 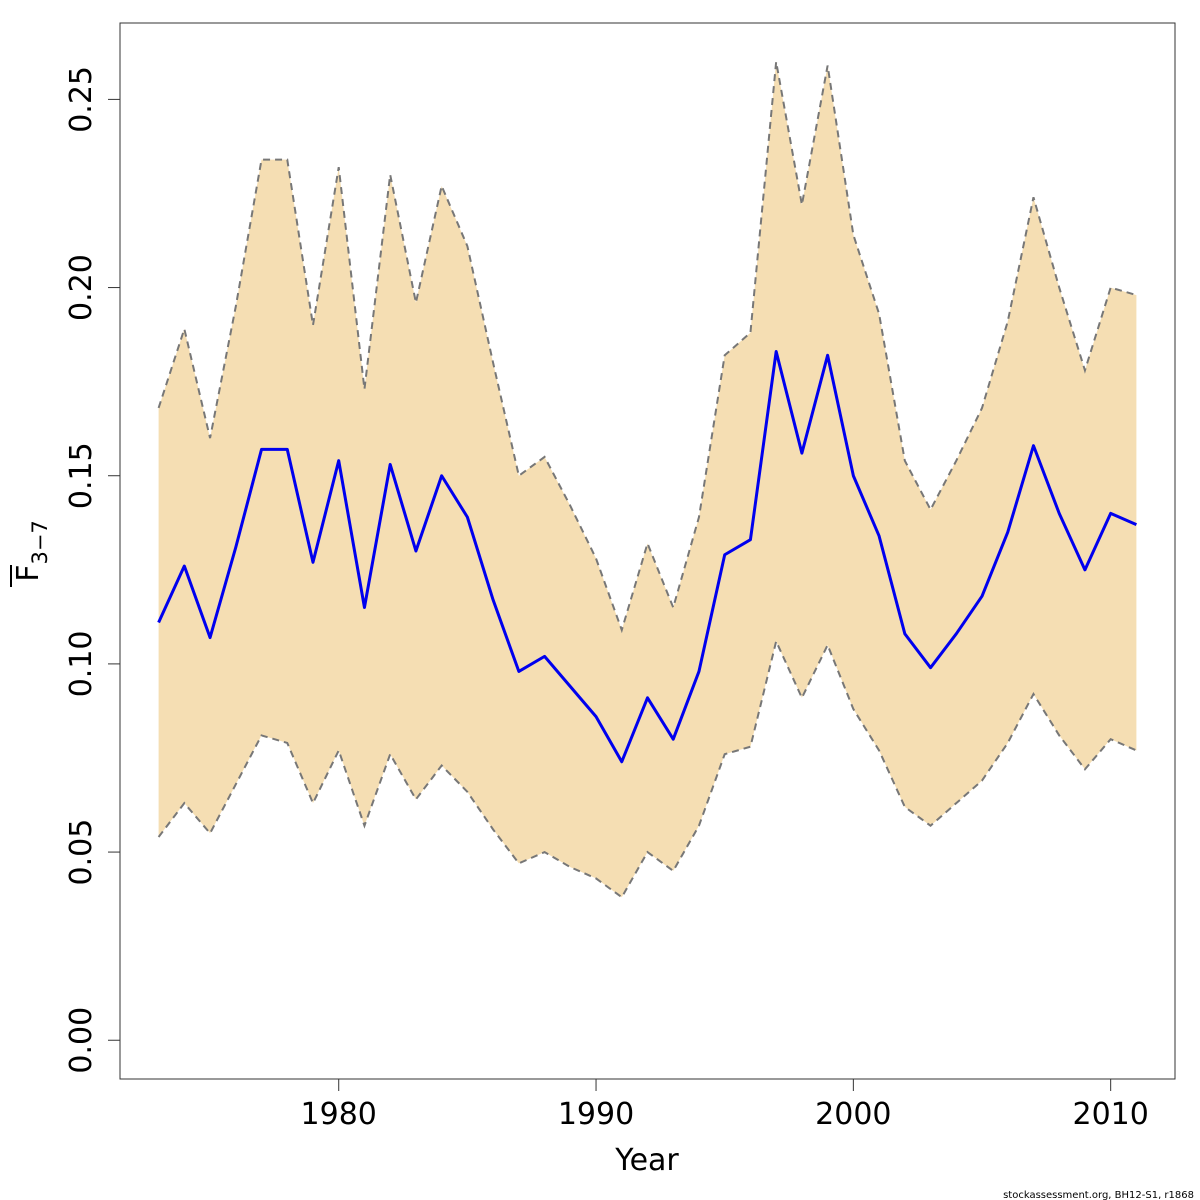 What do you see at coordinates (339, 1114) in the screenshot?
I see `x-tick-label: 1980` at bounding box center [339, 1114].